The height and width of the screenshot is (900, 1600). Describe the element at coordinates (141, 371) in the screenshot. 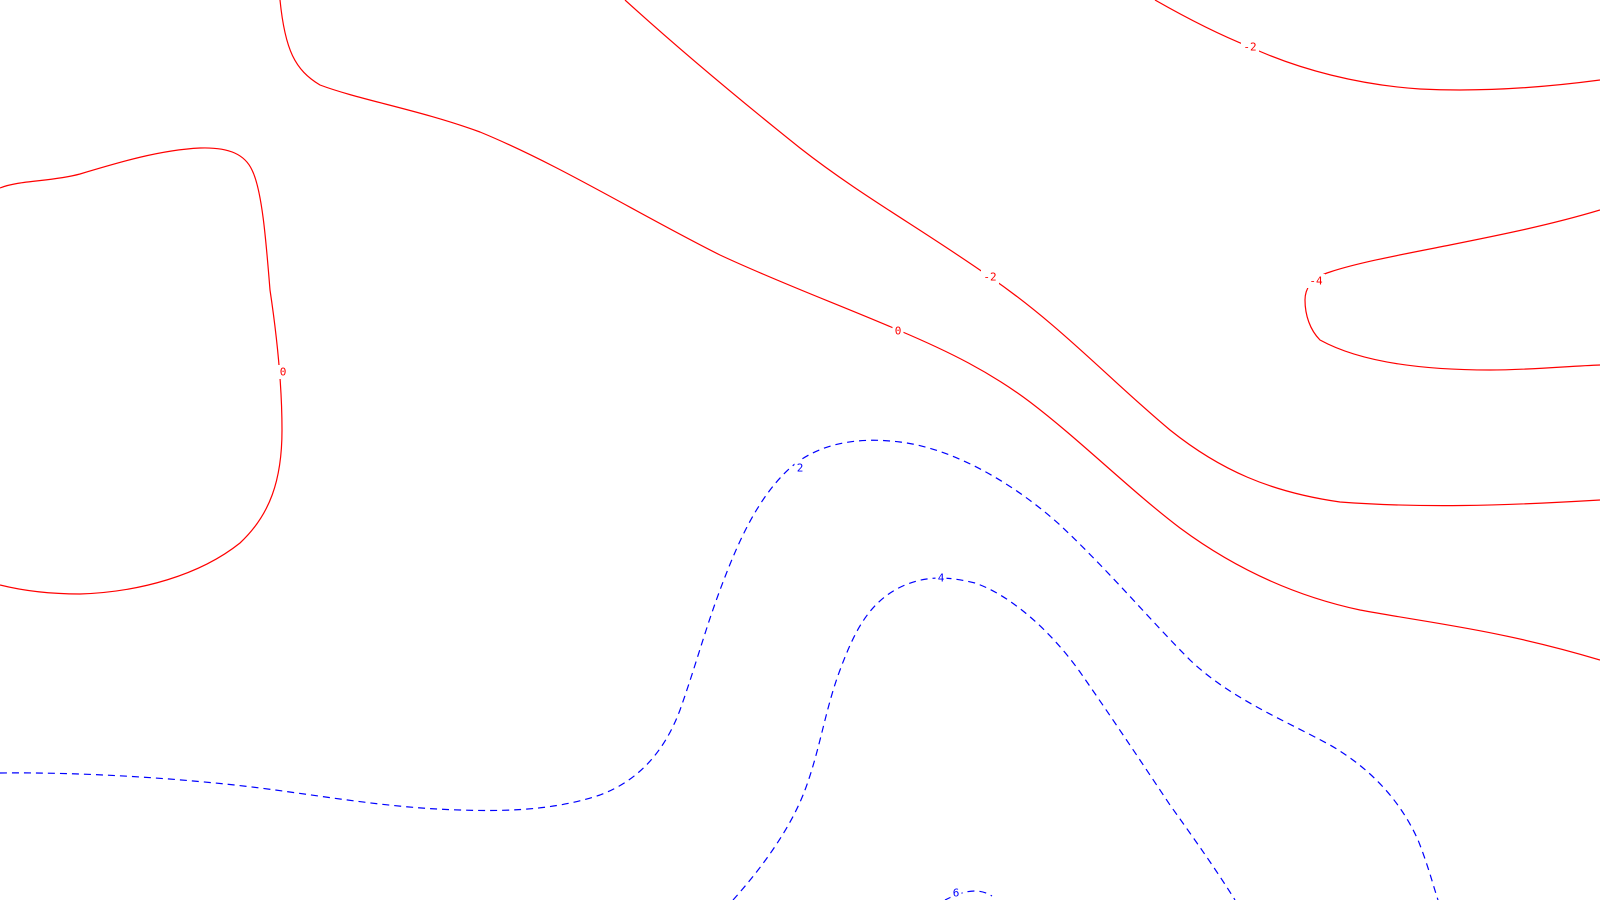

I see `contour-line-zero-left-loop` at that location.